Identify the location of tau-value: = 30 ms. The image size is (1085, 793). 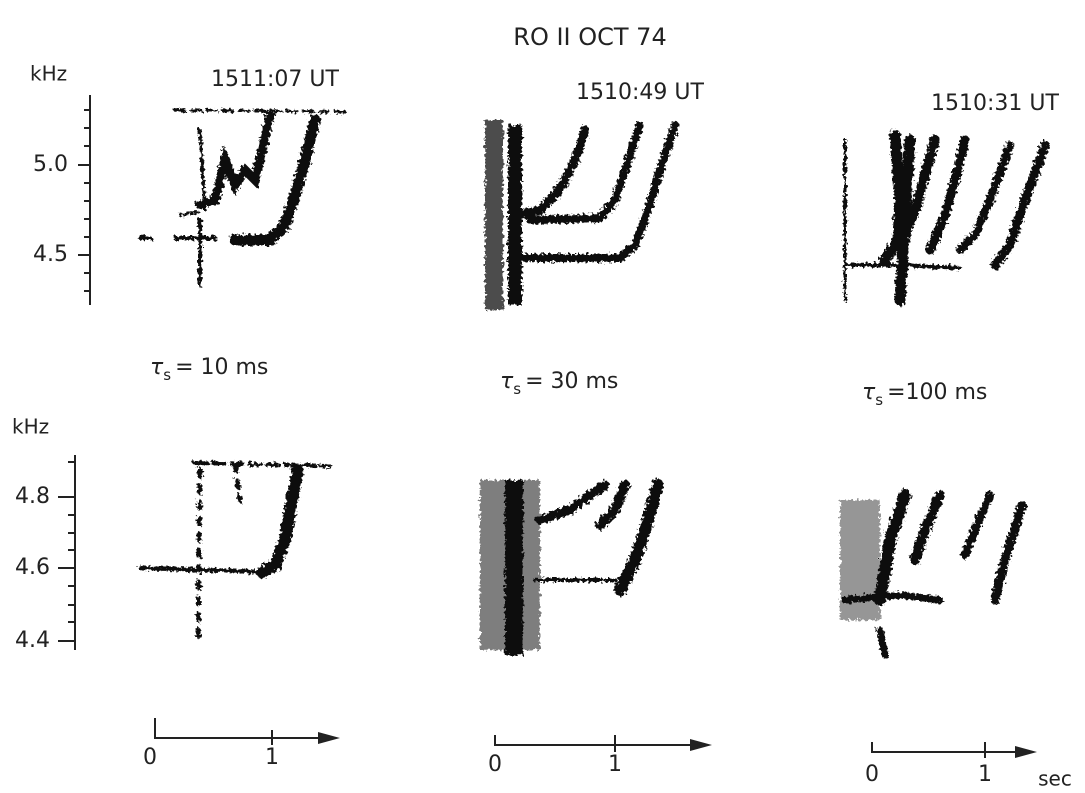
(571, 381).